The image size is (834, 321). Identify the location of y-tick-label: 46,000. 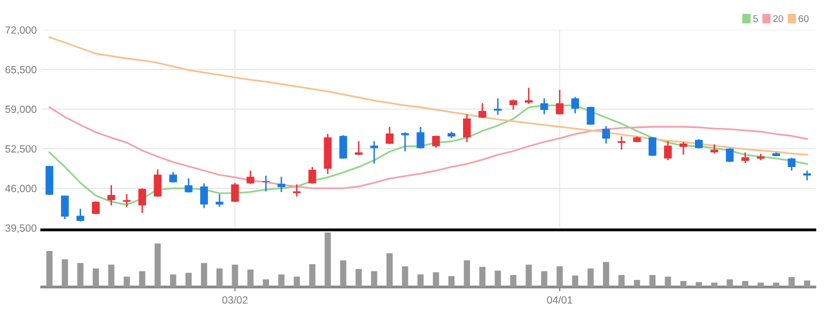
(20, 189).